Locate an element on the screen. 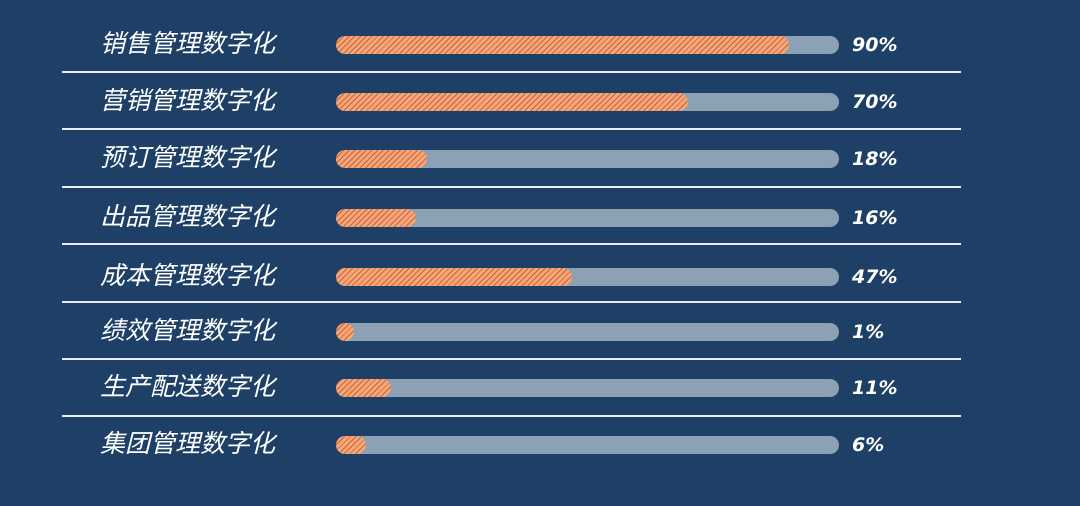 The image size is (1080, 506). value-label: 11% is located at coordinates (875, 388).